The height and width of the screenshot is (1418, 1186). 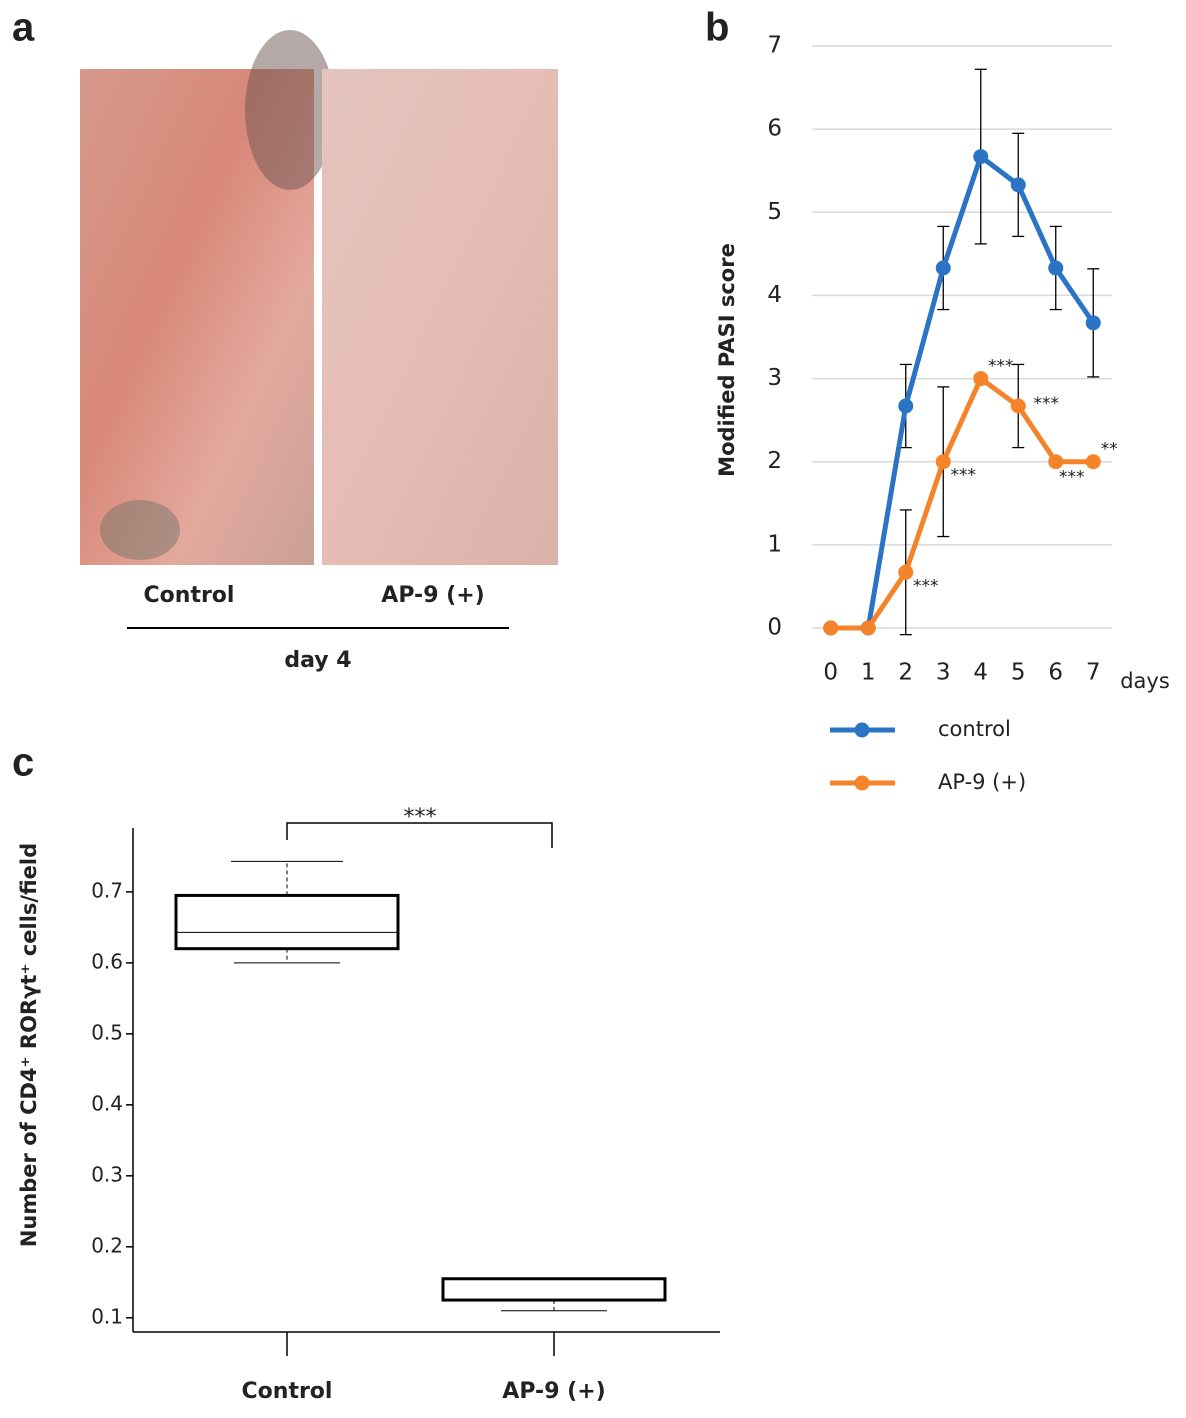 I want to click on y-tick-label: 0.3, so click(x=107, y=1174).